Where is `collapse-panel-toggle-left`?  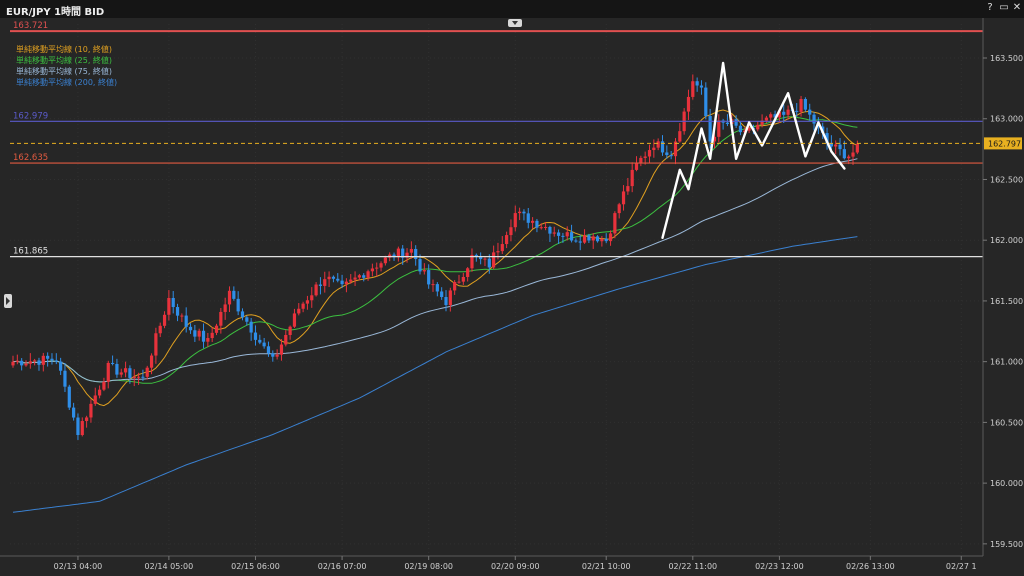 collapse-panel-toggle-left is located at coordinates (8, 301).